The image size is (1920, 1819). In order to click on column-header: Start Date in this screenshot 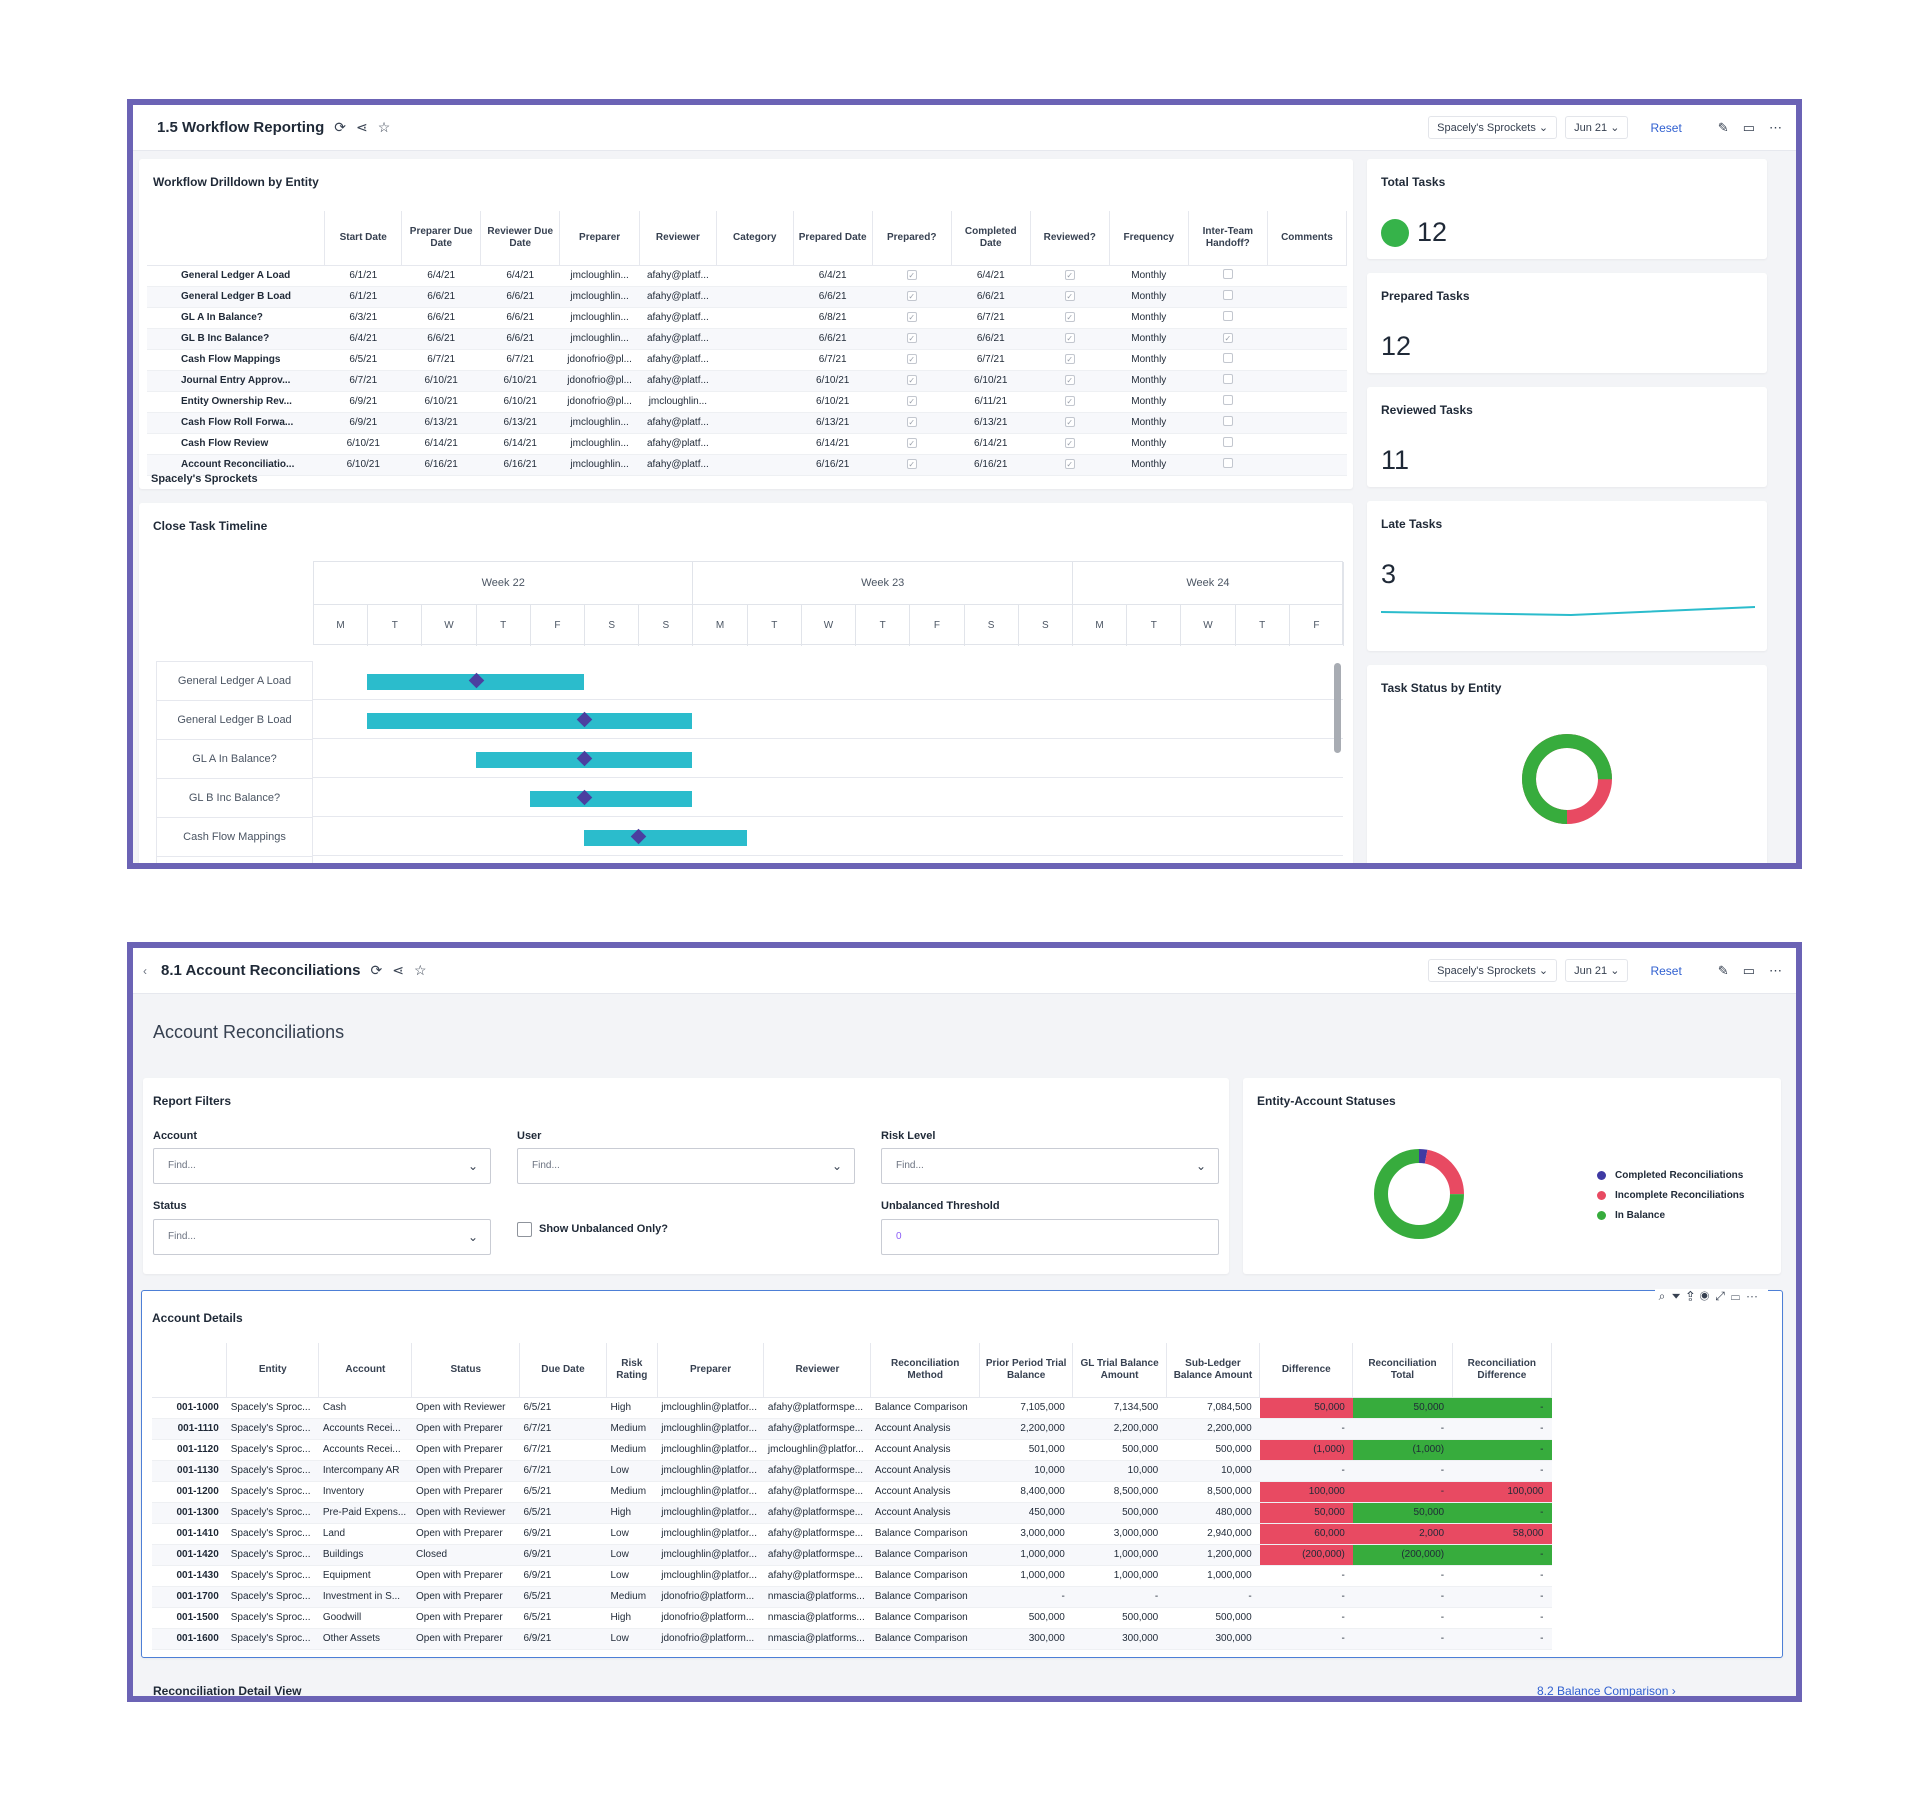, I will do `click(363, 238)`.